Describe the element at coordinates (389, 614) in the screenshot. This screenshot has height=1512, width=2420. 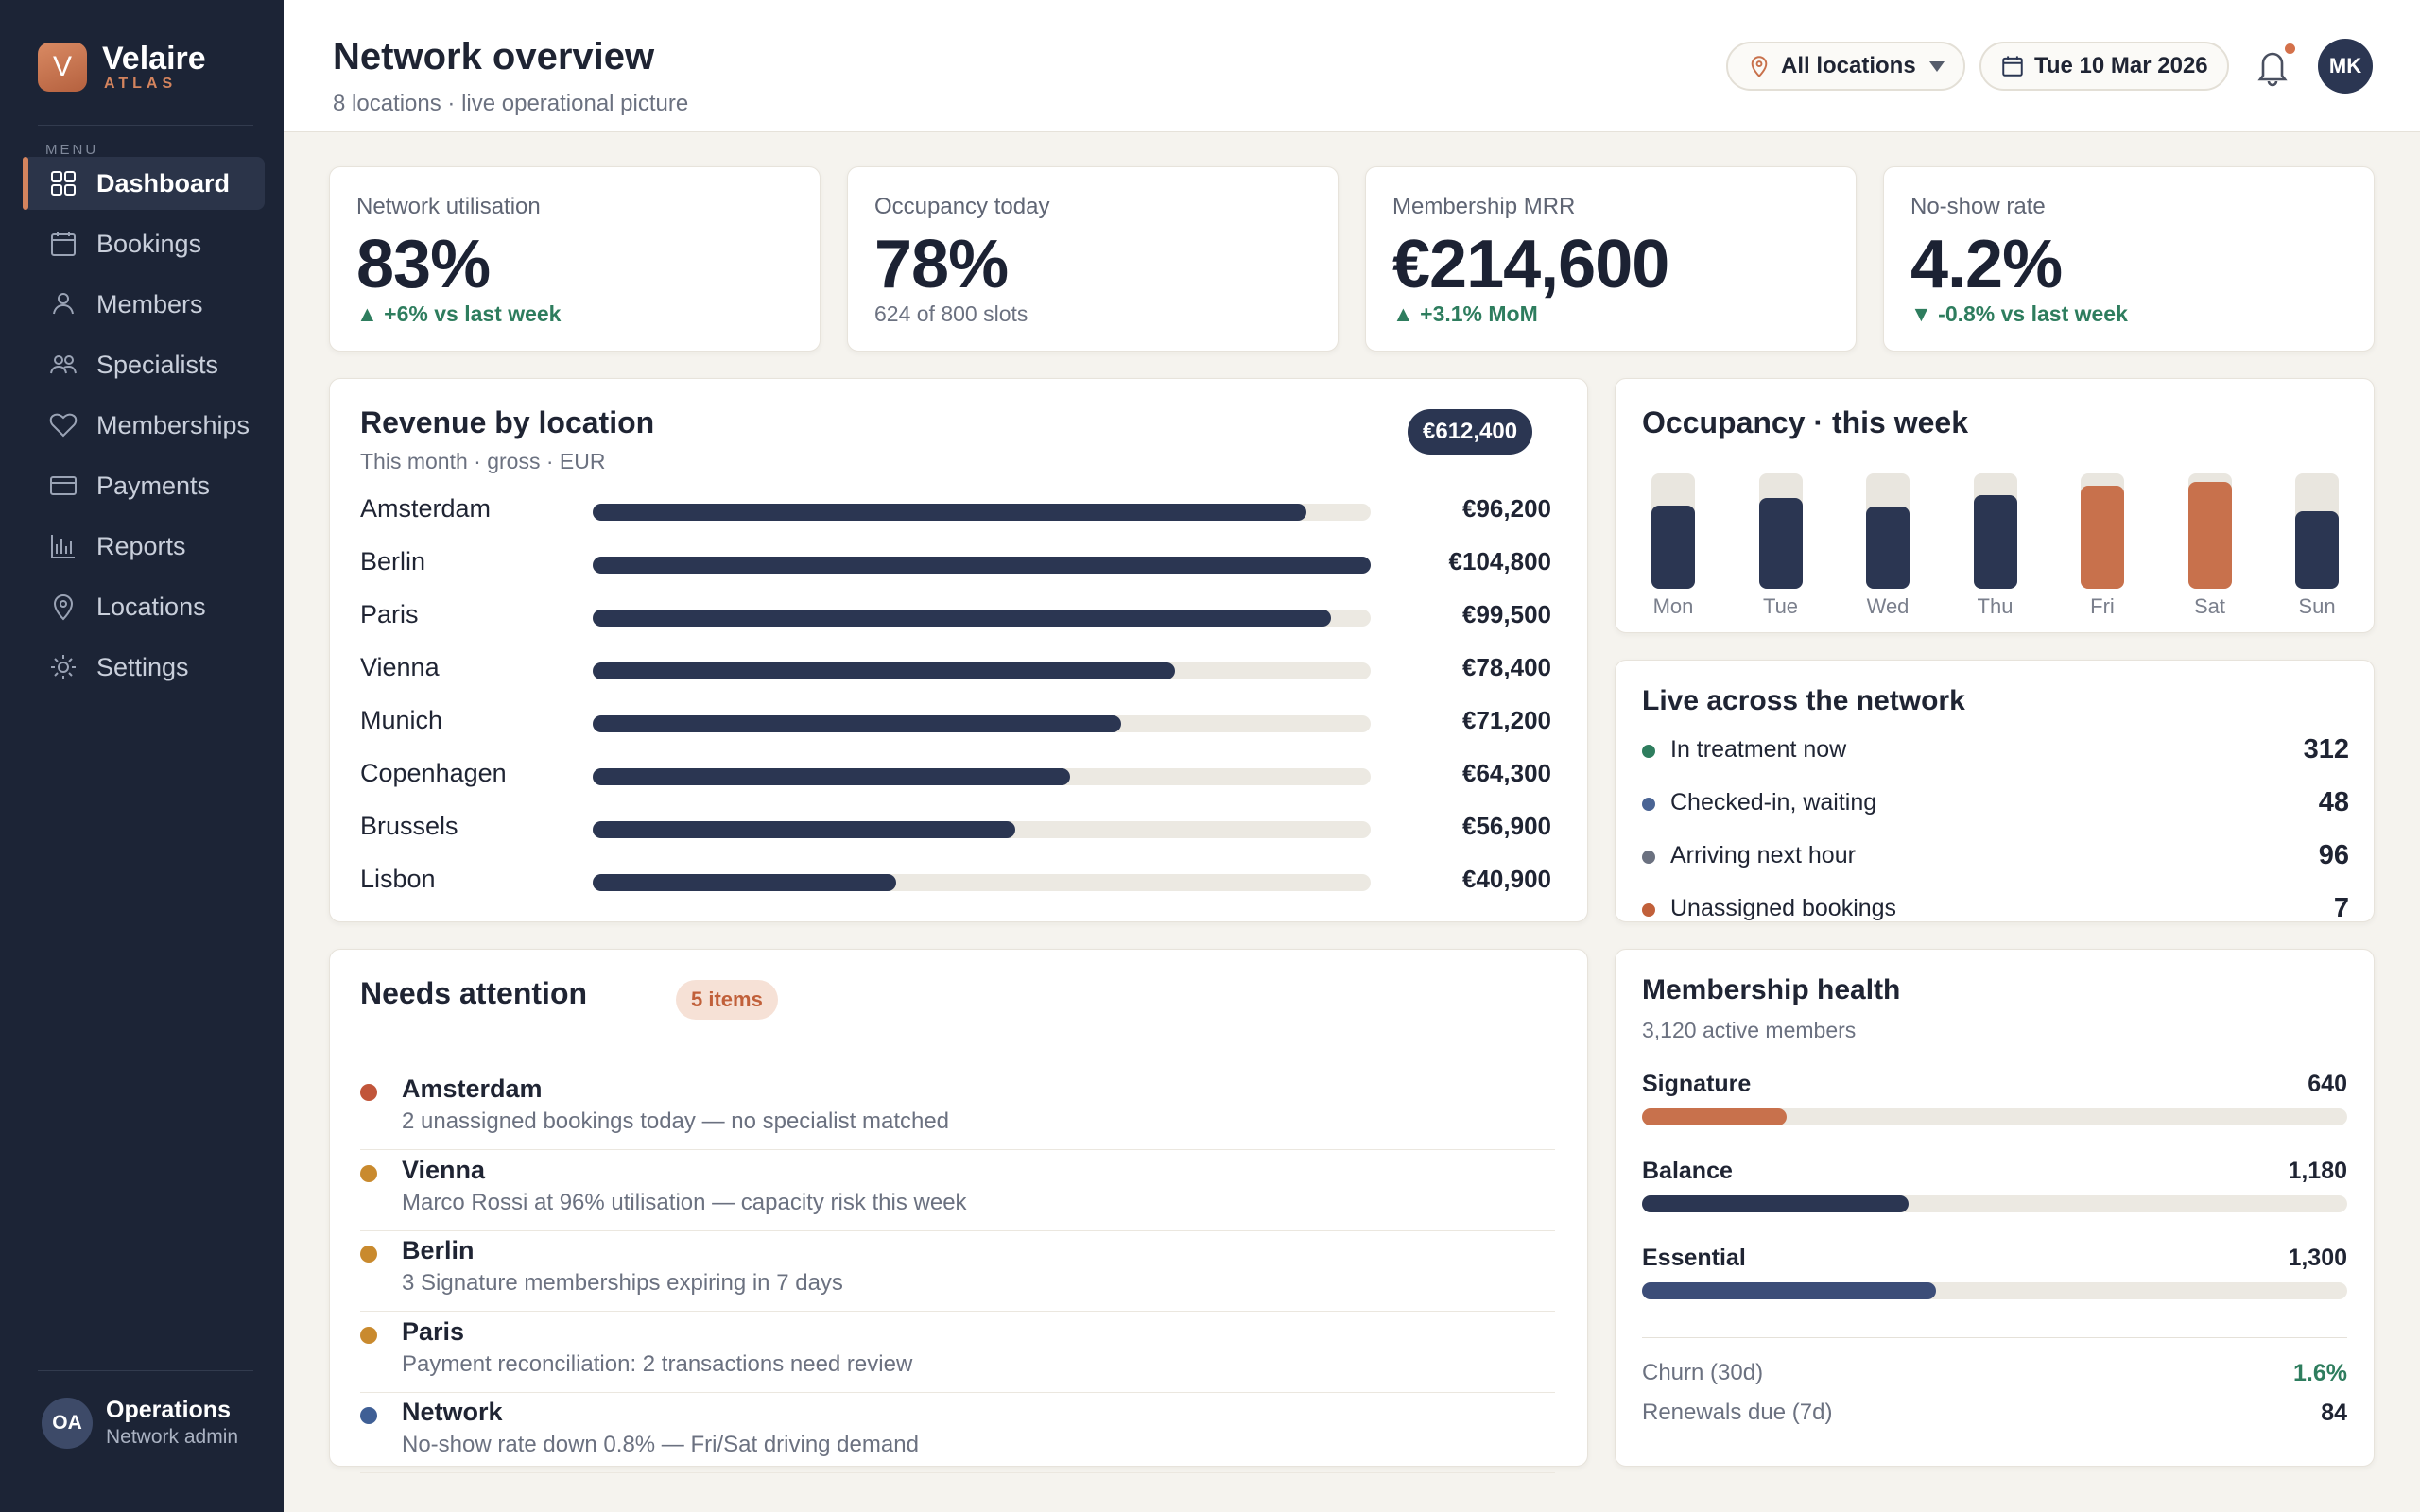
I see `location-name: Paris` at that location.